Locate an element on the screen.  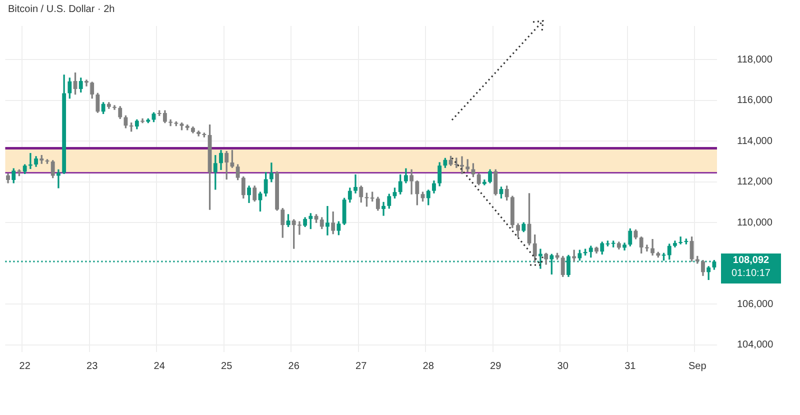
x-tick-label: 24 is located at coordinates (160, 366).